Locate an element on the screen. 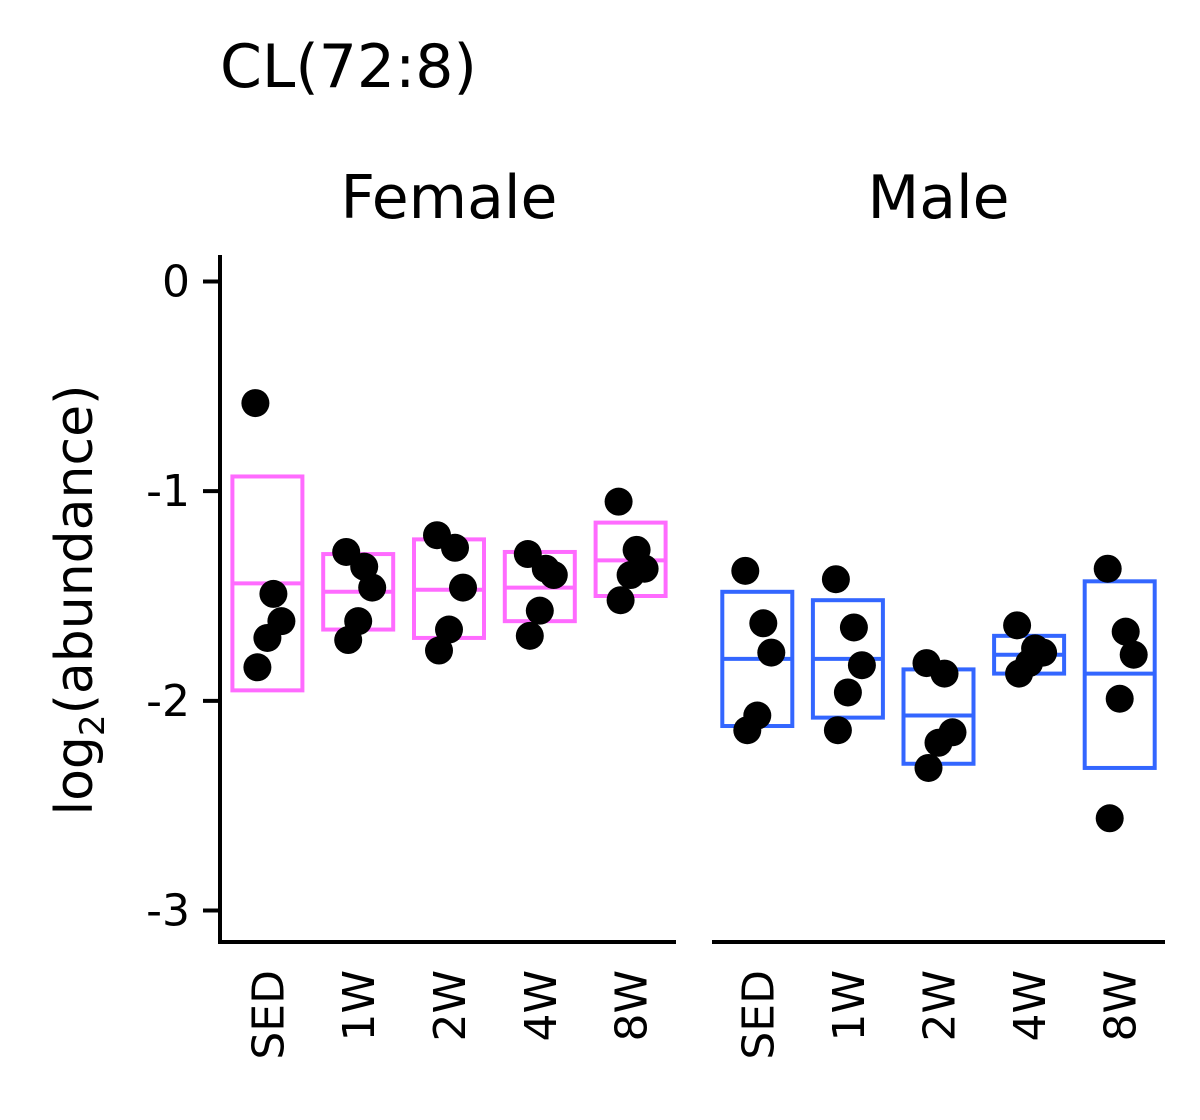  y-axis-label: log2(abundance) is located at coordinates (79, 600).